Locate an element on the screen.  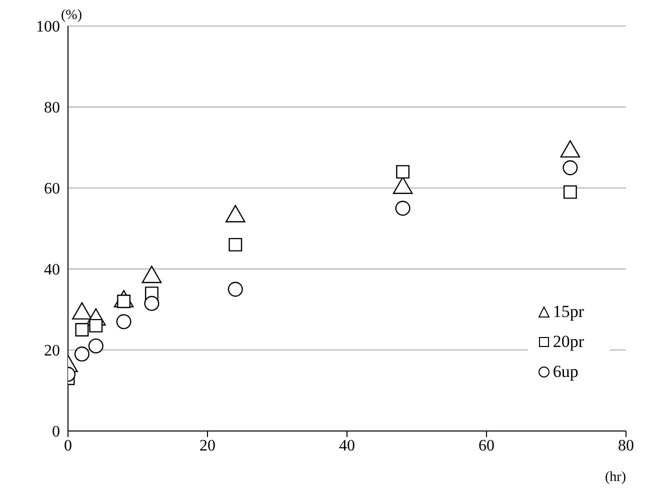
y-tick-label: 100 is located at coordinates (48, 27).